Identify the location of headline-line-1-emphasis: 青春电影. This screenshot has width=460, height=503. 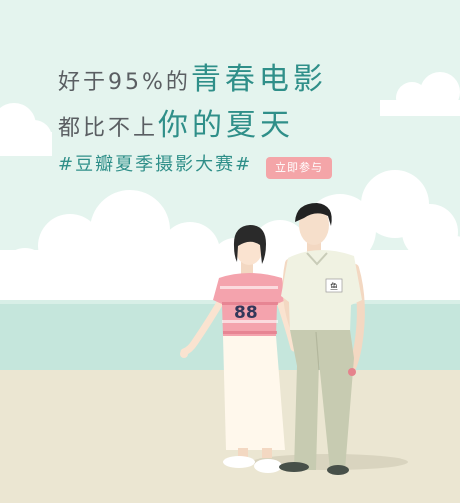
(258, 79).